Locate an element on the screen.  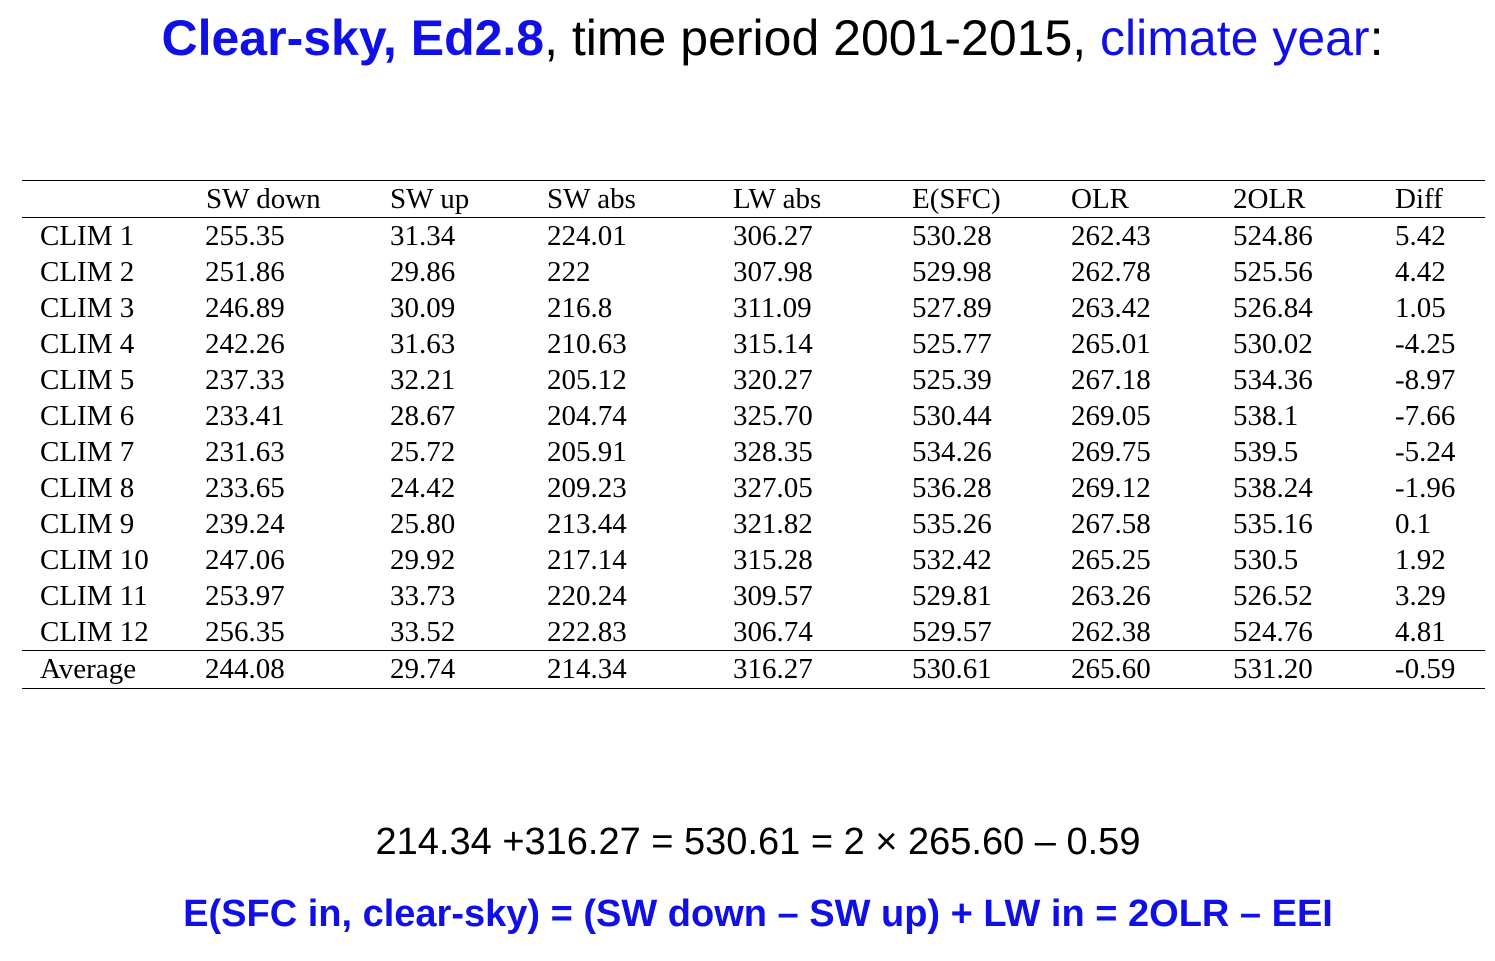
table-cell: 220.24 is located at coordinates (587, 596).